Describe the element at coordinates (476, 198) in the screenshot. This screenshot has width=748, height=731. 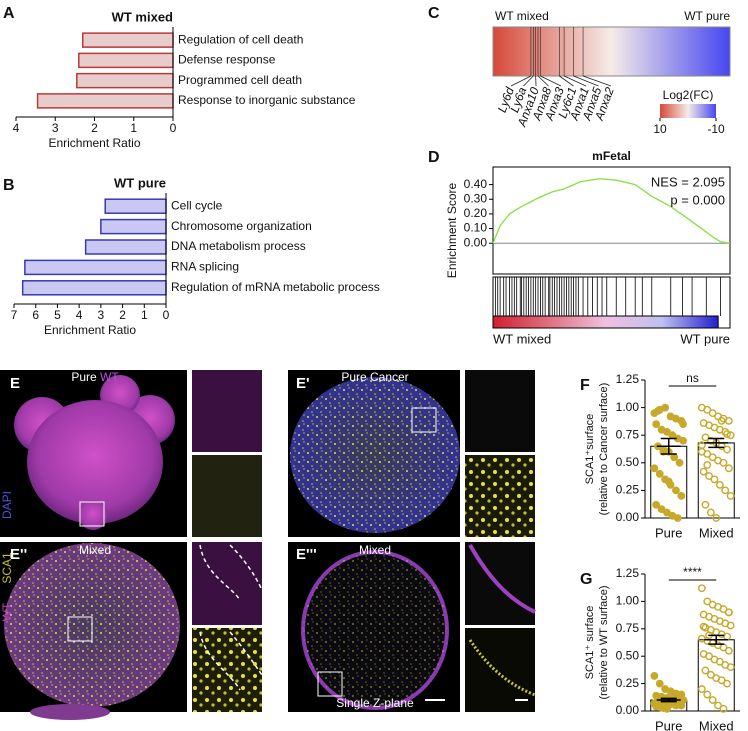
I see `y-tick-label: 0.30` at that location.